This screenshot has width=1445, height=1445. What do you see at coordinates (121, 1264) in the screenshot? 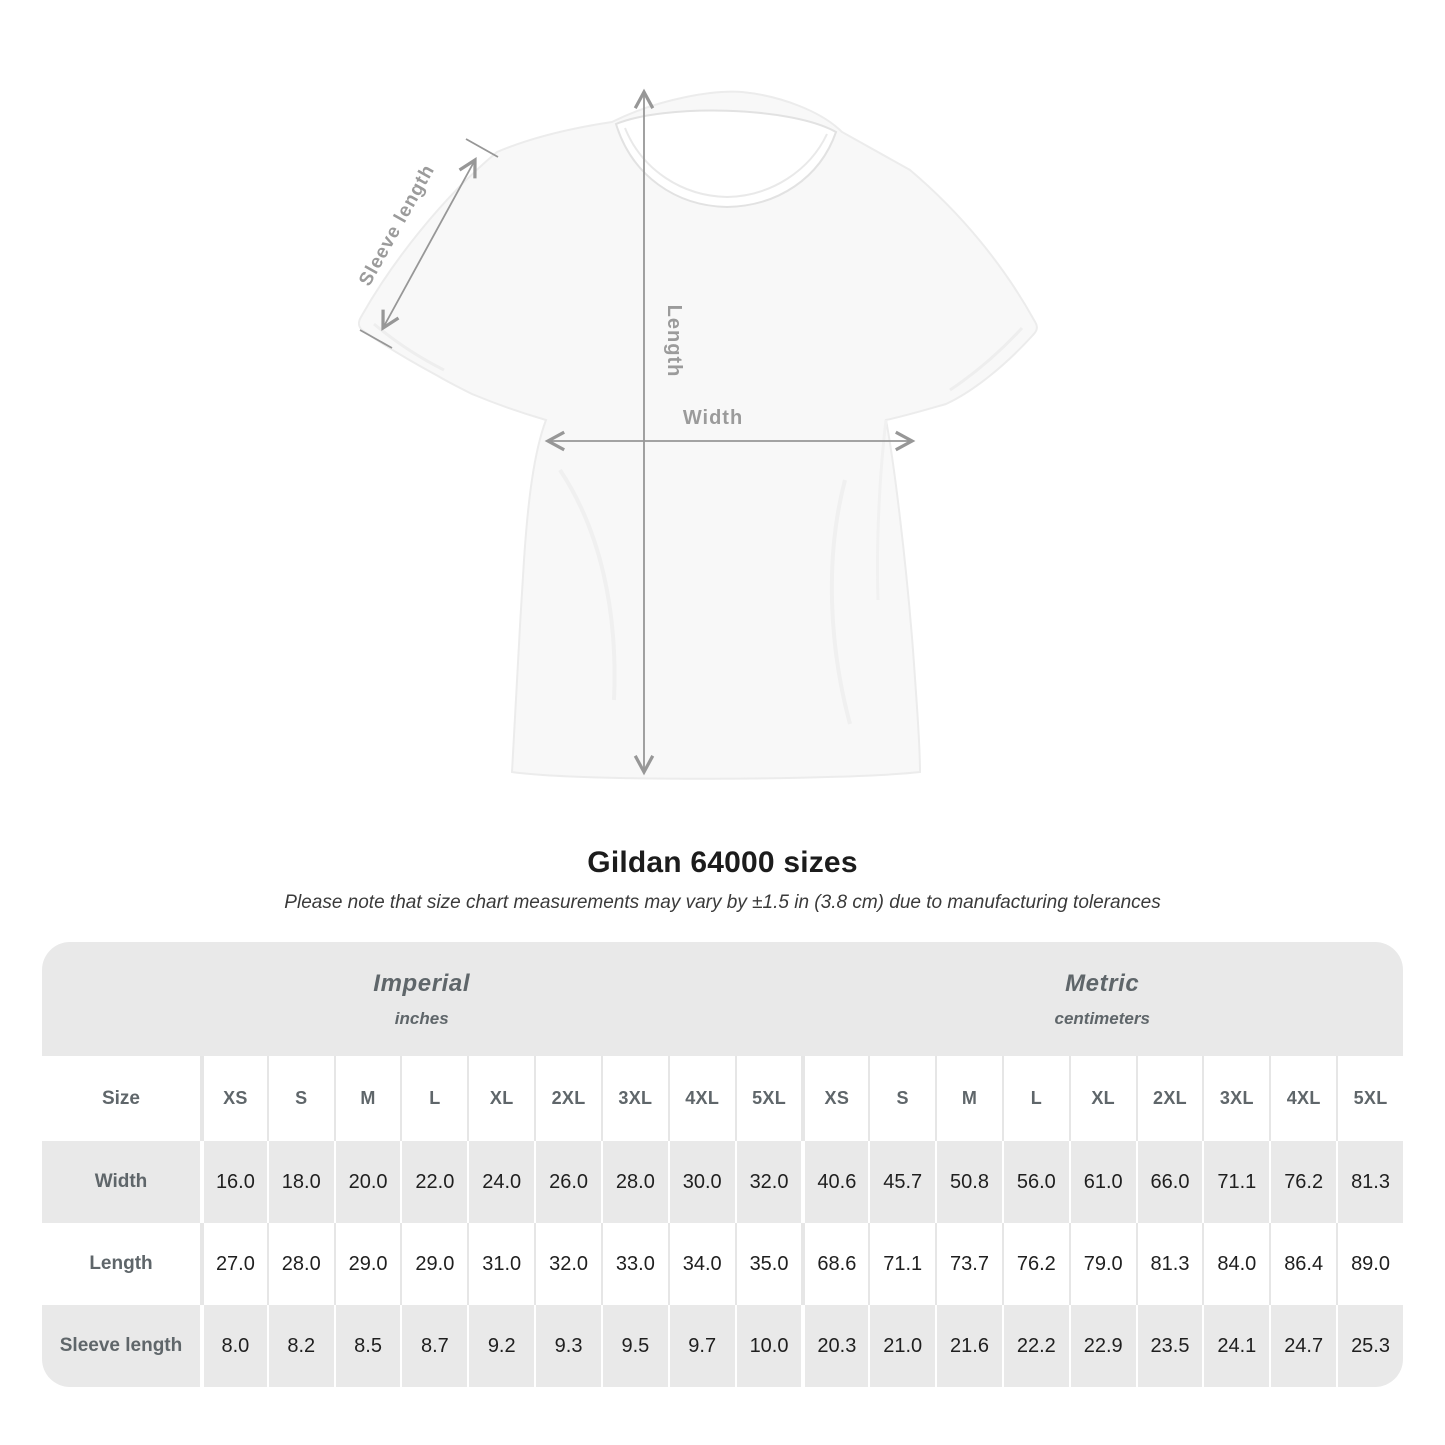
I see `row-label: Length` at bounding box center [121, 1264].